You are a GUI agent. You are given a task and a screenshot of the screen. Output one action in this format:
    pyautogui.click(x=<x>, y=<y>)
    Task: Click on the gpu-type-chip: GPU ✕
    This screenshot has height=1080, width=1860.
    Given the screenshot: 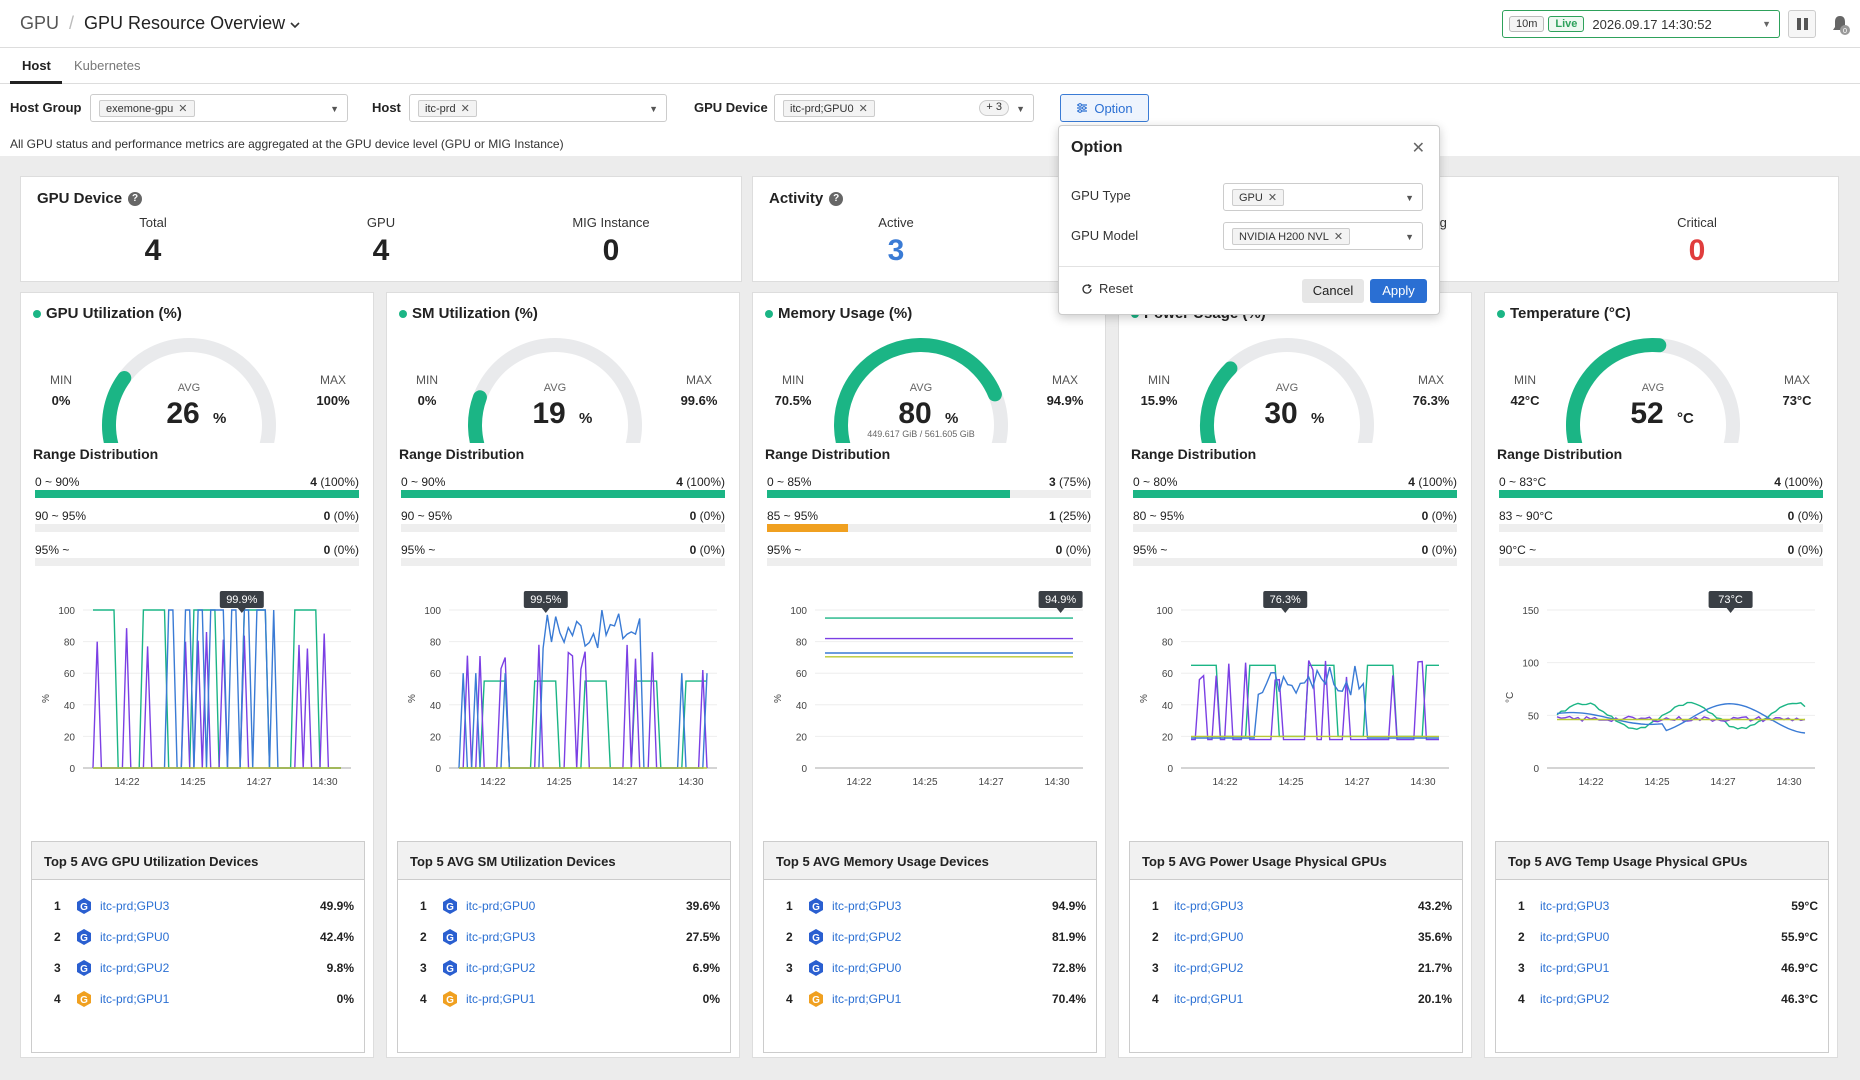 What is the action you would take?
    pyautogui.click(x=1258, y=197)
    